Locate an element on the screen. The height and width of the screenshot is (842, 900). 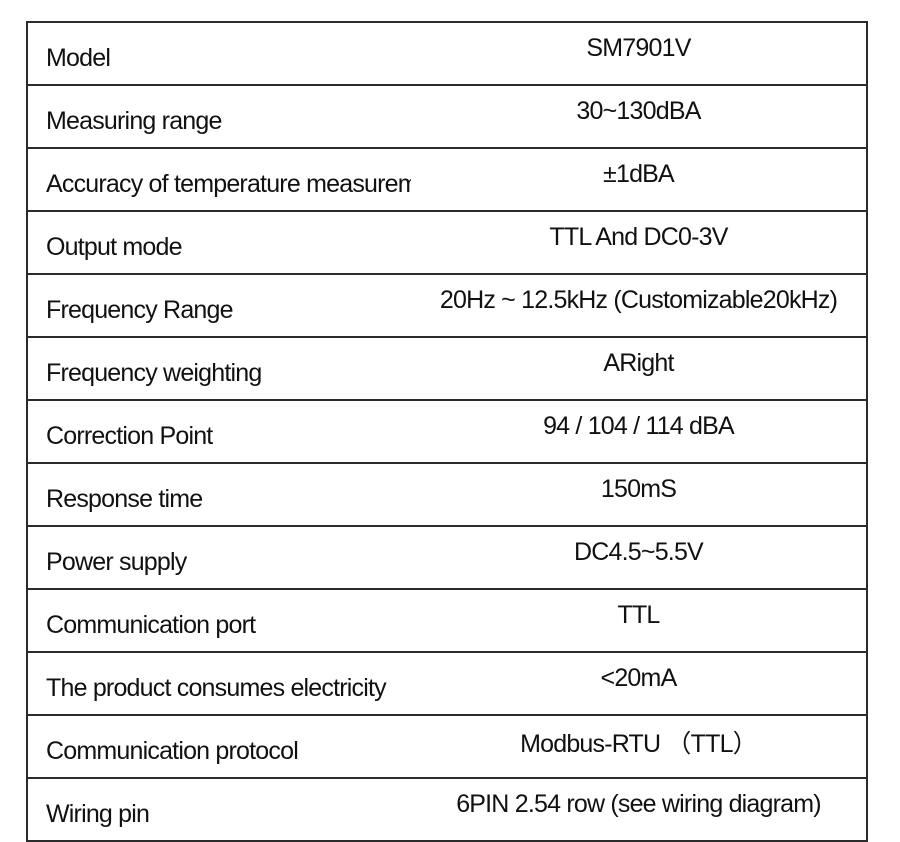
spec-value: Modbus-RTU （TTL） is located at coordinates (639, 746).